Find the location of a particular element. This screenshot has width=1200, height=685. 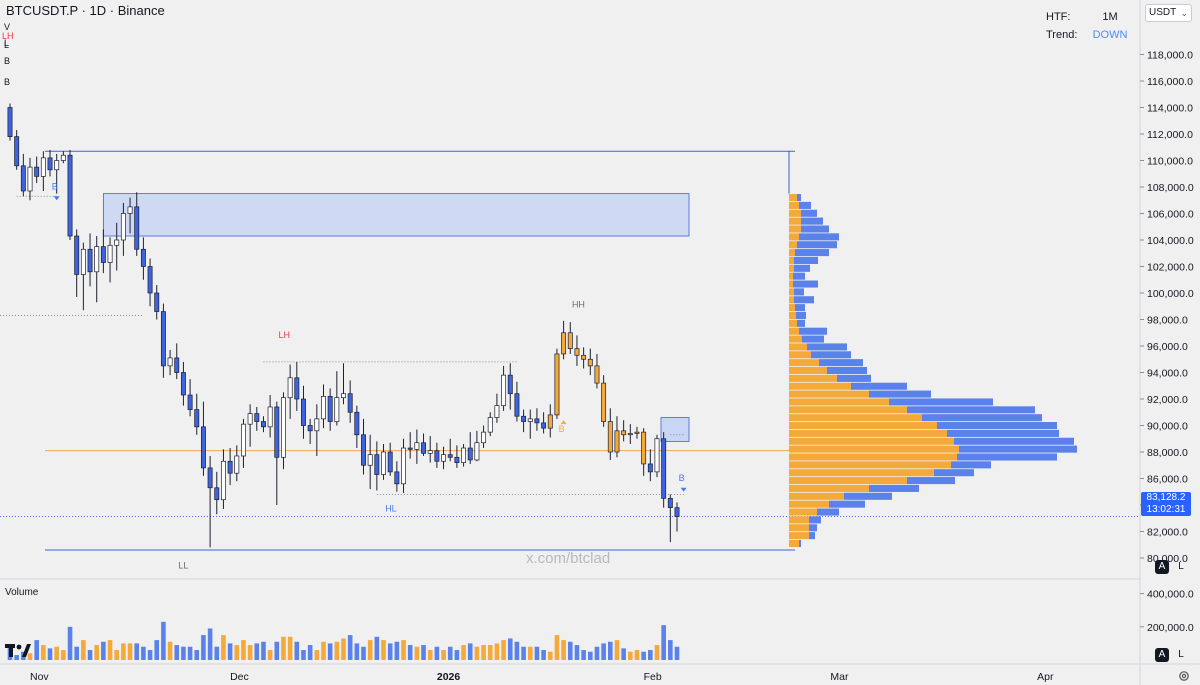

price-tick-label: 118,000.0 is located at coordinates (1170, 56).